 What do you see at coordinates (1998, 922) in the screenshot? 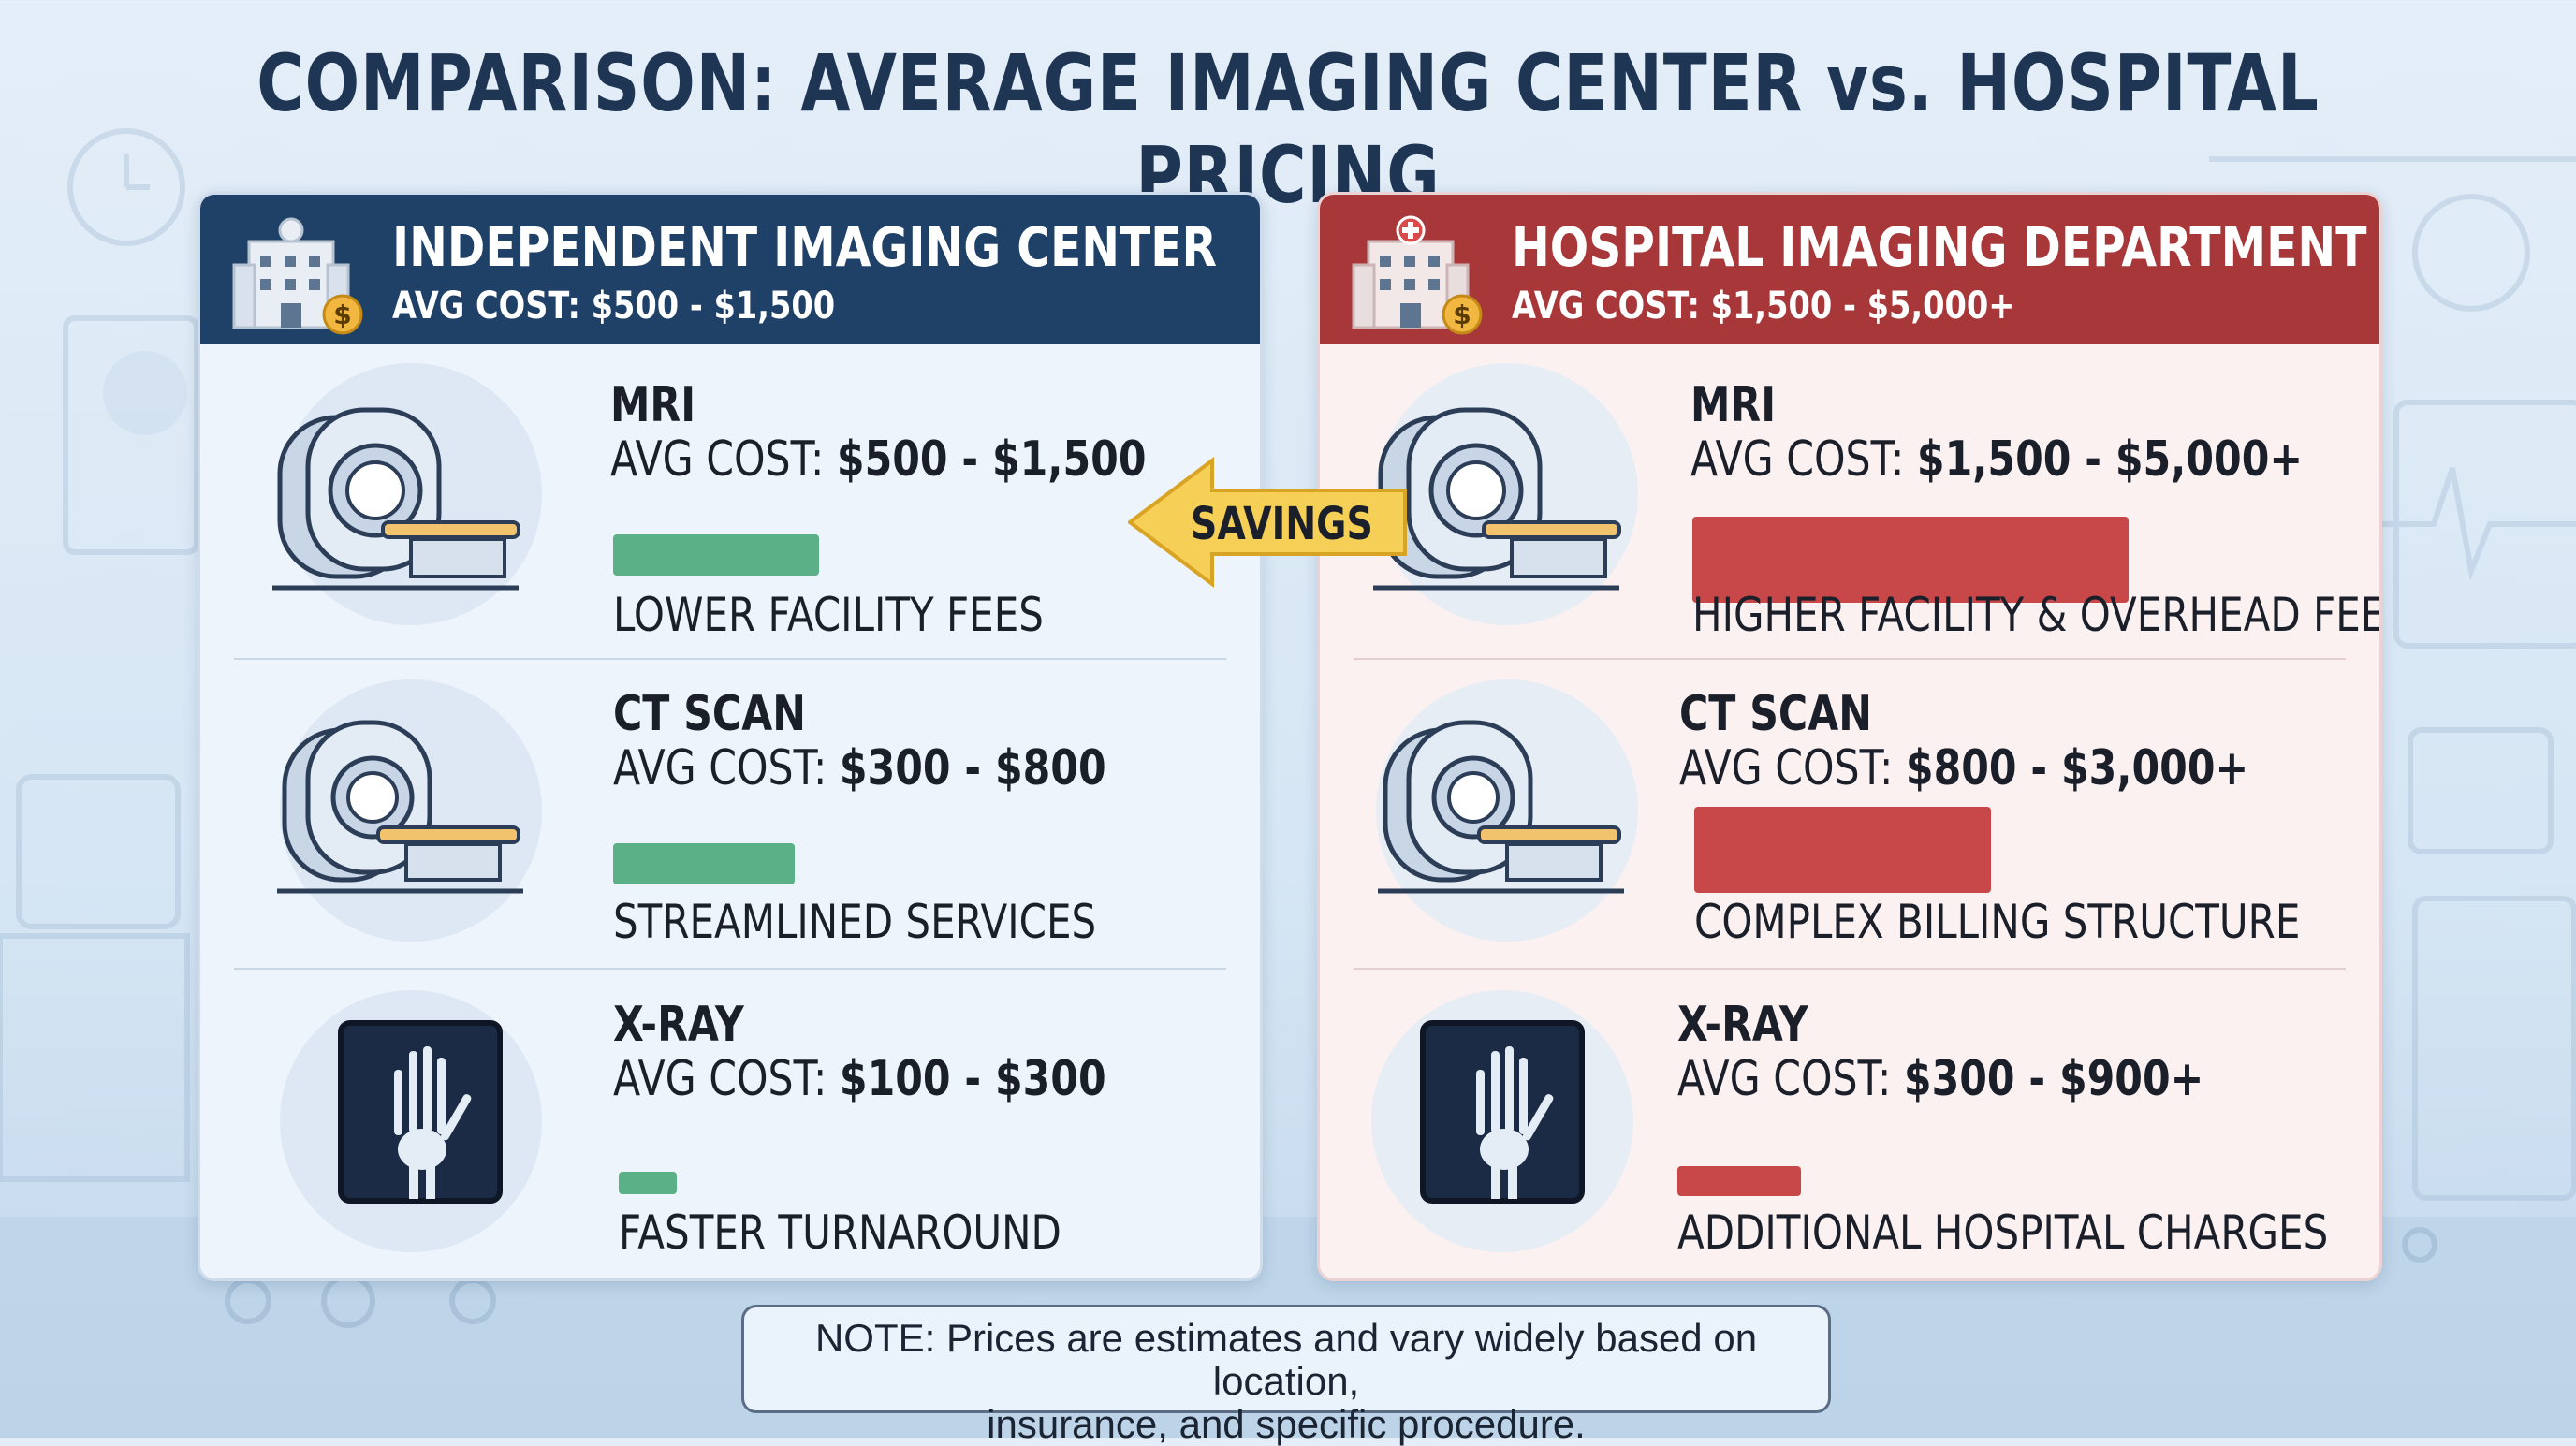
I see `procedure-feature: COMPLEX BILLING STRUCTURE` at bounding box center [1998, 922].